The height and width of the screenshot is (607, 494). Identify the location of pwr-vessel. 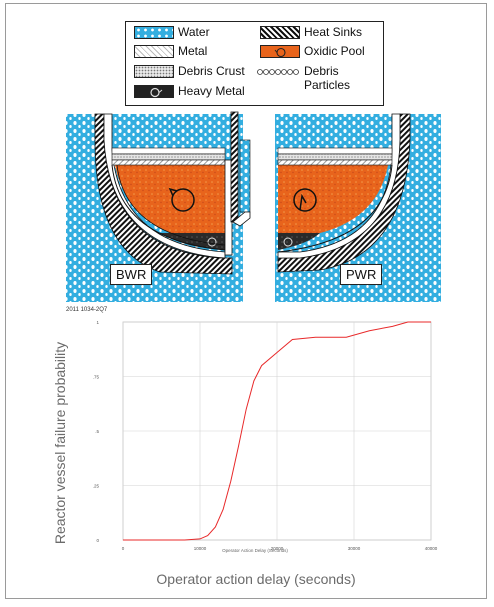
(358, 207).